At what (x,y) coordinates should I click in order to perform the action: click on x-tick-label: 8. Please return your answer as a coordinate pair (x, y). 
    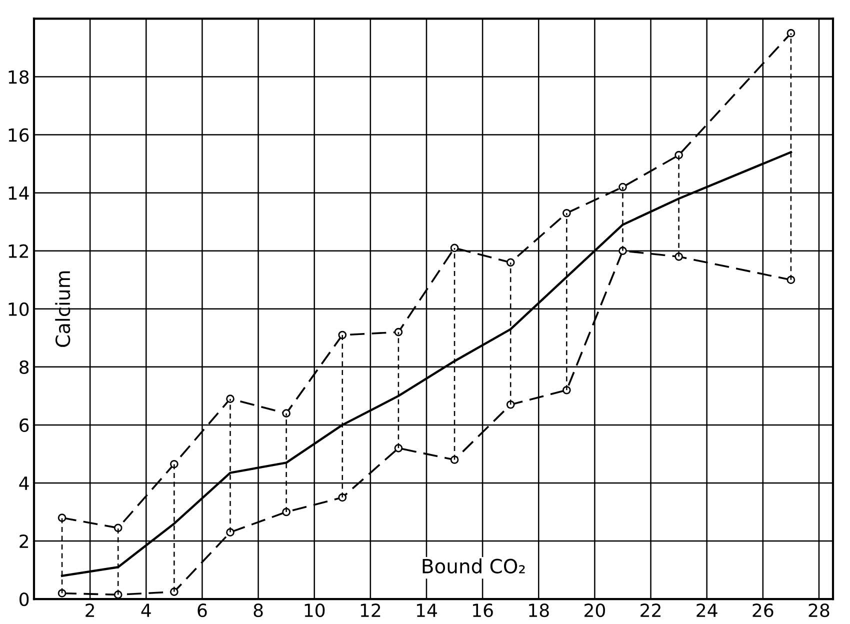
    Looking at the image, I should click on (258, 611).